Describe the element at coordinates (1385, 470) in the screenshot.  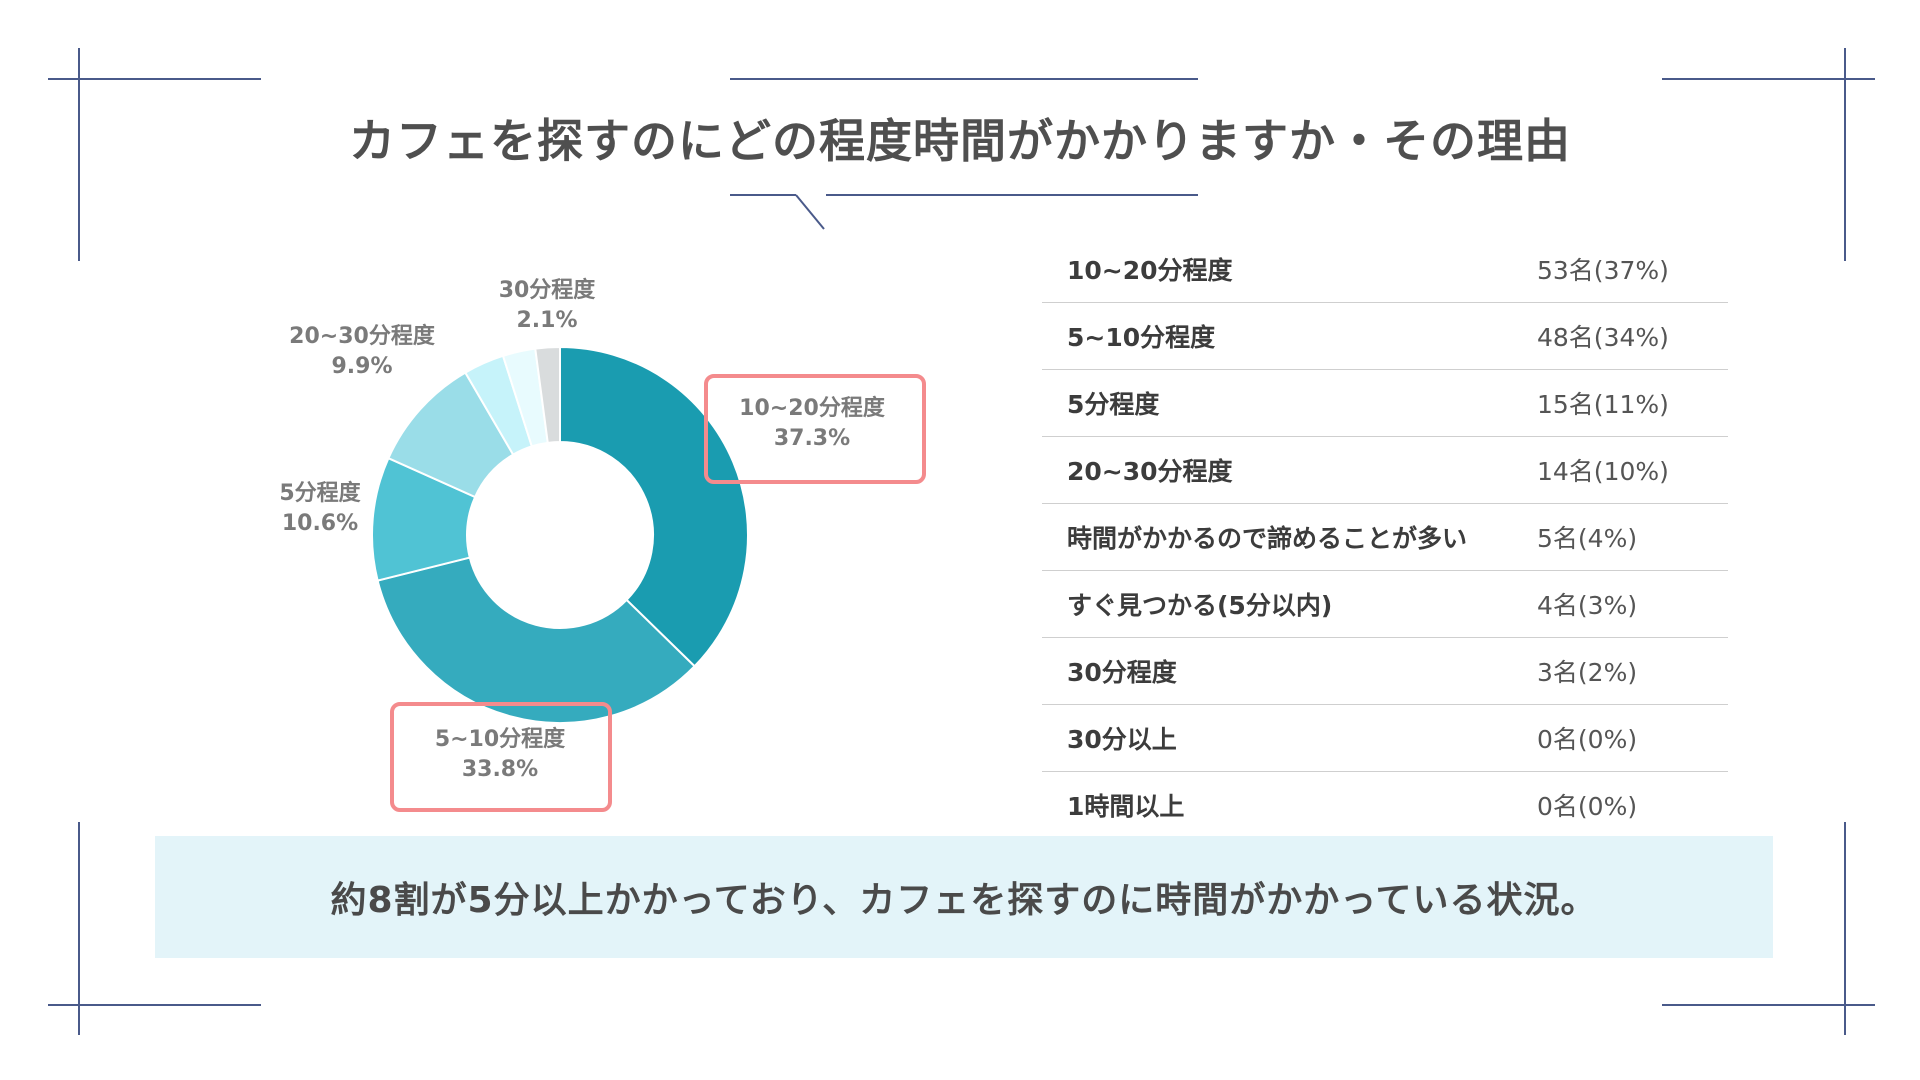
I see `table-row: 20~30分程度 14名(10%)` at that location.